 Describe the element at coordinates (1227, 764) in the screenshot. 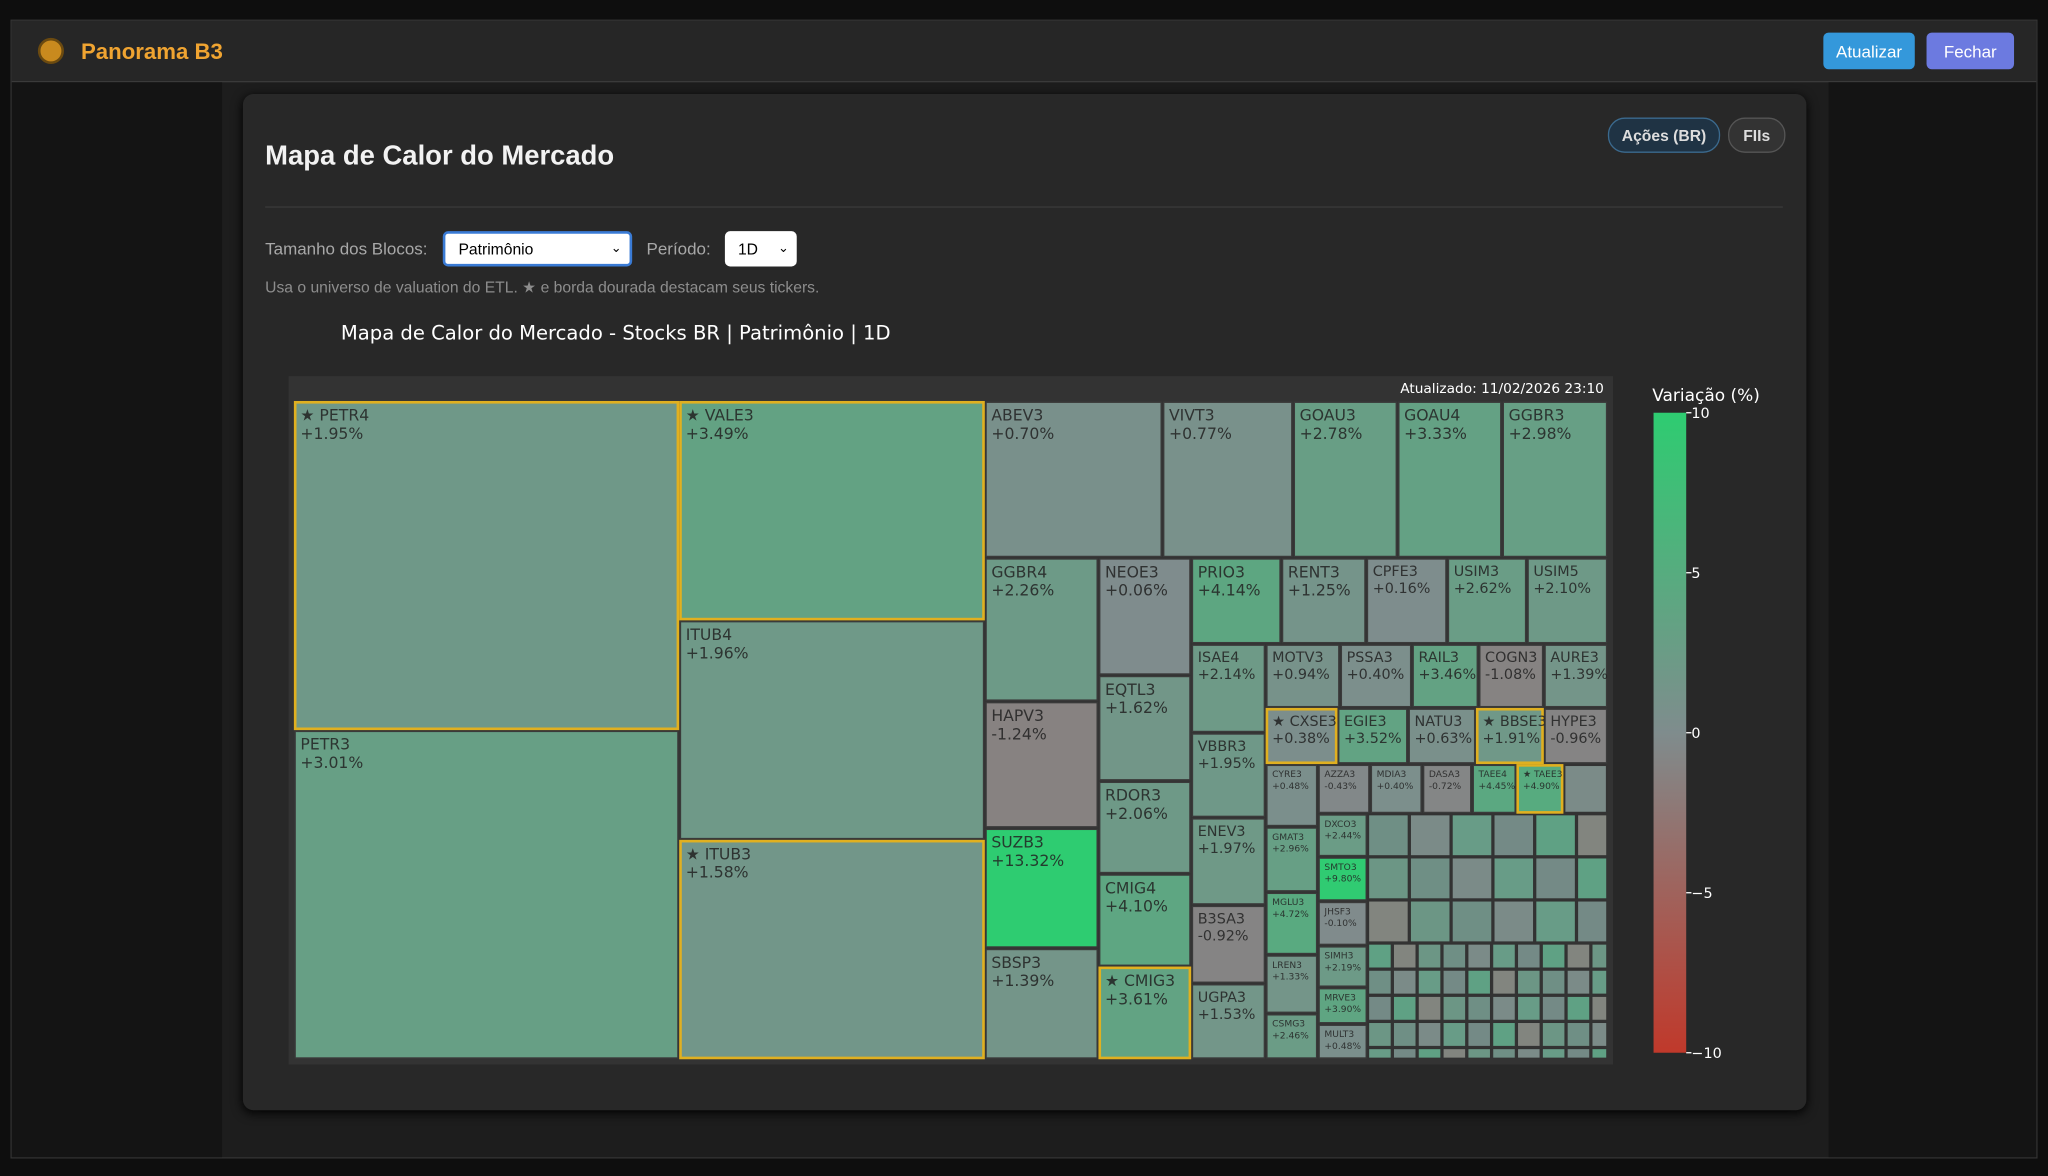

I see `tile-value: +1.95%` at that location.